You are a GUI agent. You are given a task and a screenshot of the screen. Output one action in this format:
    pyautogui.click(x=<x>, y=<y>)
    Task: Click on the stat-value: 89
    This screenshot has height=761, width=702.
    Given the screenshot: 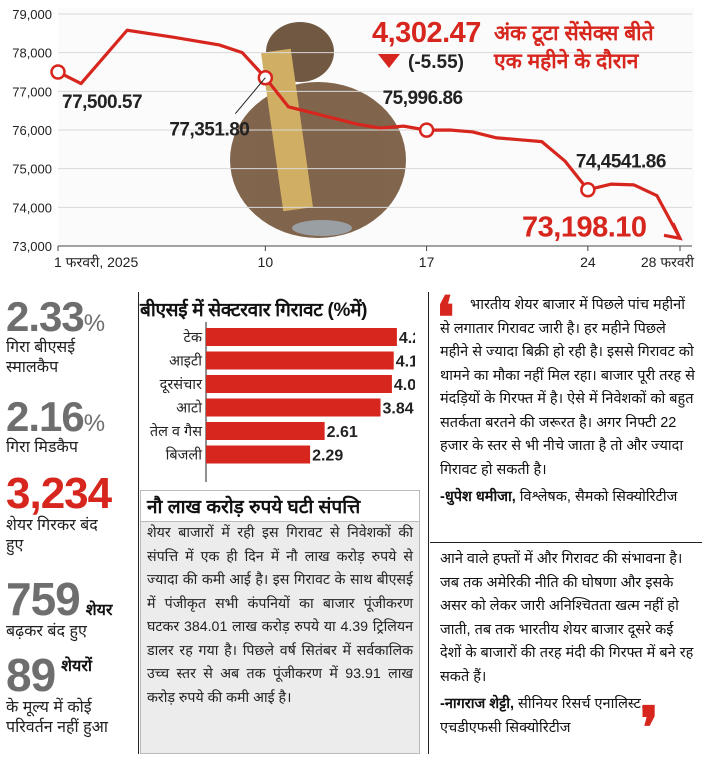 What is the action you would take?
    pyautogui.click(x=31, y=675)
    